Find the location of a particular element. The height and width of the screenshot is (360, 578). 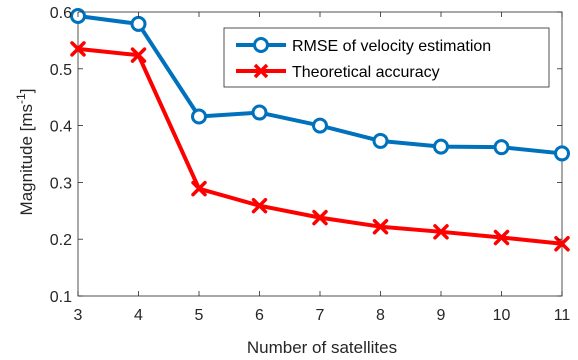

x-tick-label: 10 is located at coordinates (502, 315).